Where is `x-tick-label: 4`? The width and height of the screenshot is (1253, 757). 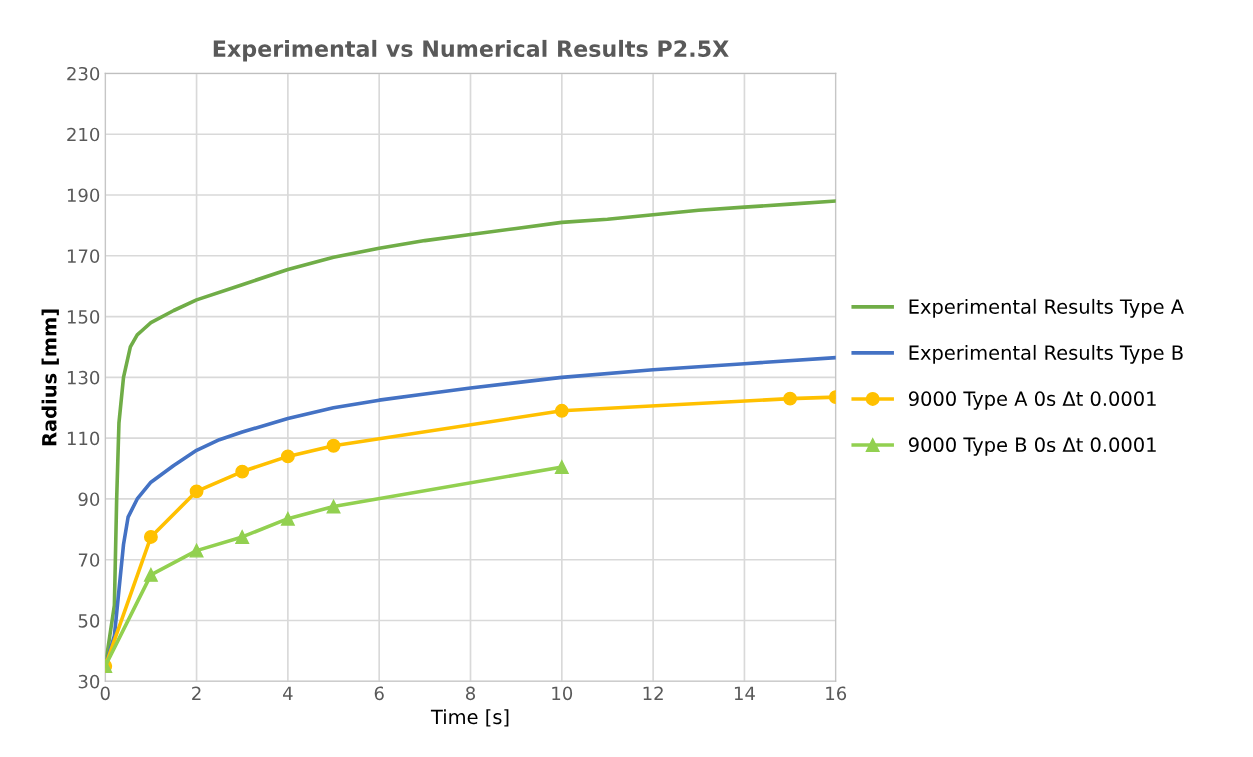
x-tick-label: 4 is located at coordinates (288, 693).